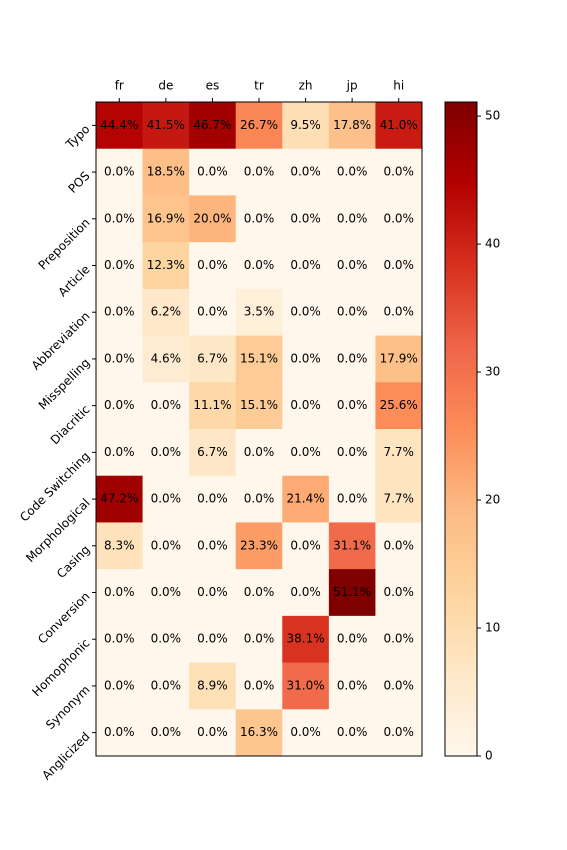  Describe the element at coordinates (73, 561) in the screenshot. I see `y-tick-label: Casing` at that location.